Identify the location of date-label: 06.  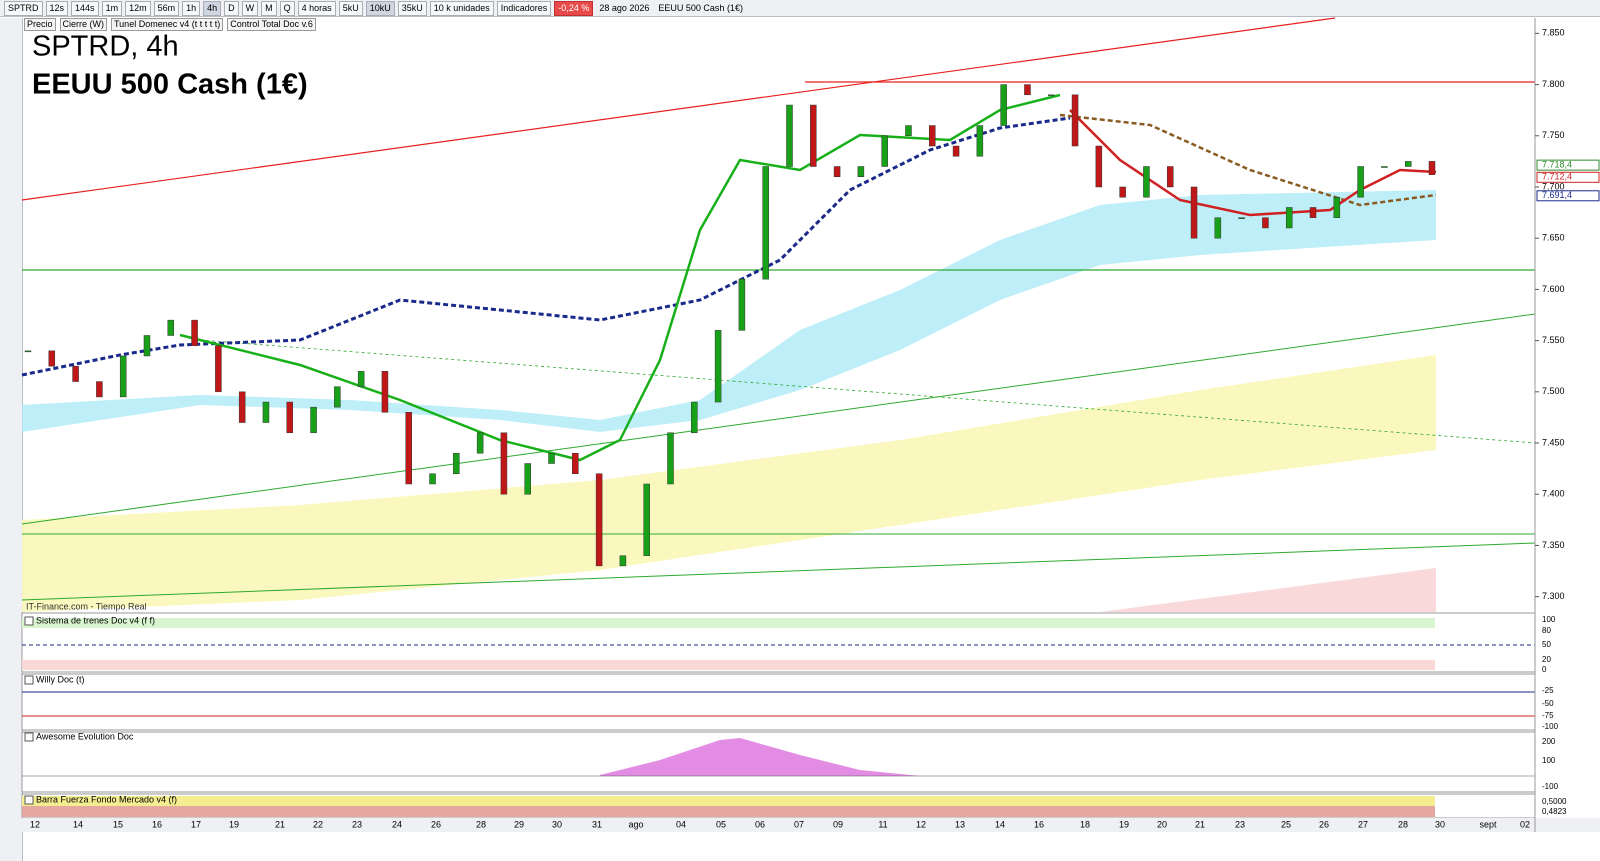
(760, 824).